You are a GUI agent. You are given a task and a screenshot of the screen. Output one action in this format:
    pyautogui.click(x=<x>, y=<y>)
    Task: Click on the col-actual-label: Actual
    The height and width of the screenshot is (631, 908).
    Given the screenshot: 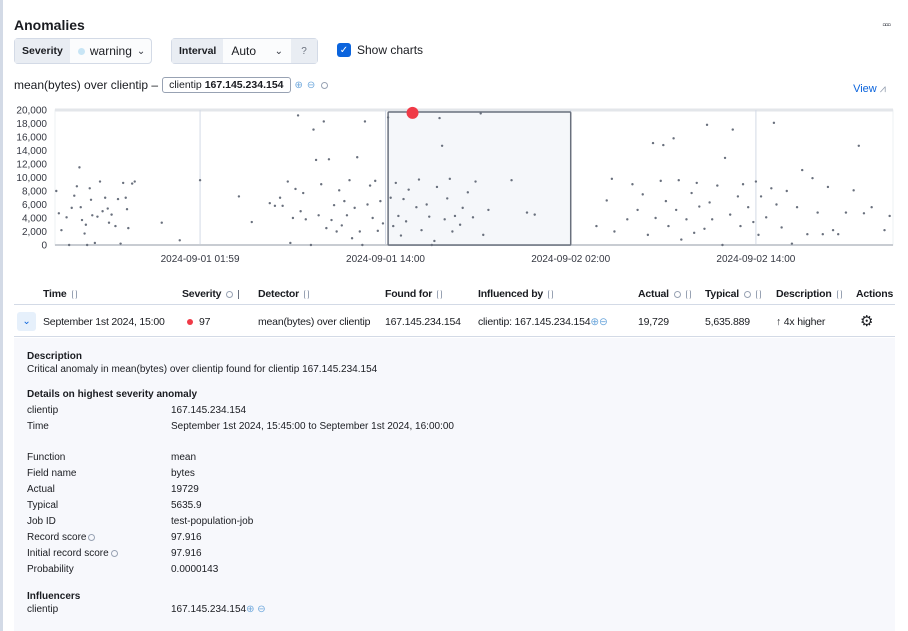 What is the action you would take?
    pyautogui.click(x=653, y=294)
    